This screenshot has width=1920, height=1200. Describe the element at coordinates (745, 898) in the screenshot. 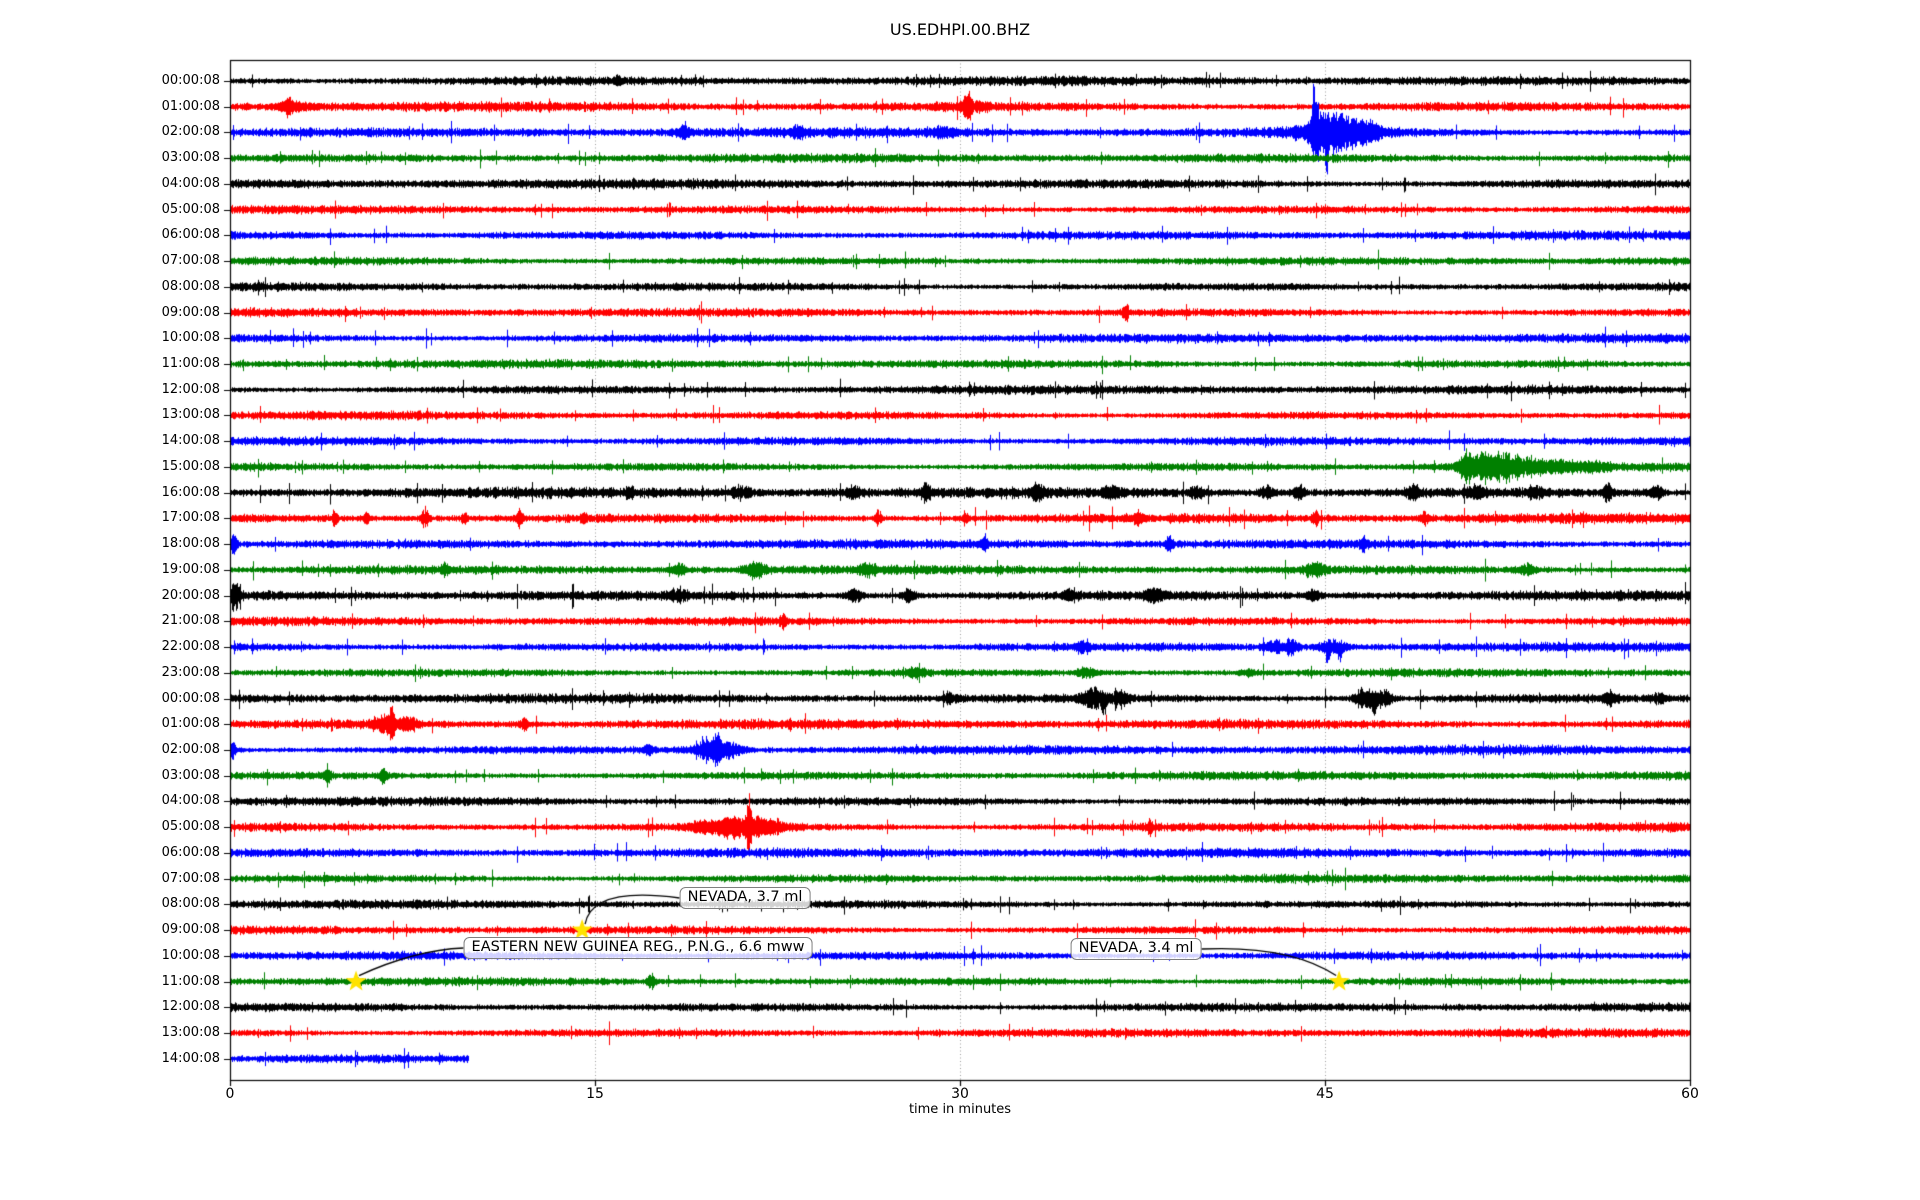

I see `event-label: NEVADA, 3.7 ml` at that location.